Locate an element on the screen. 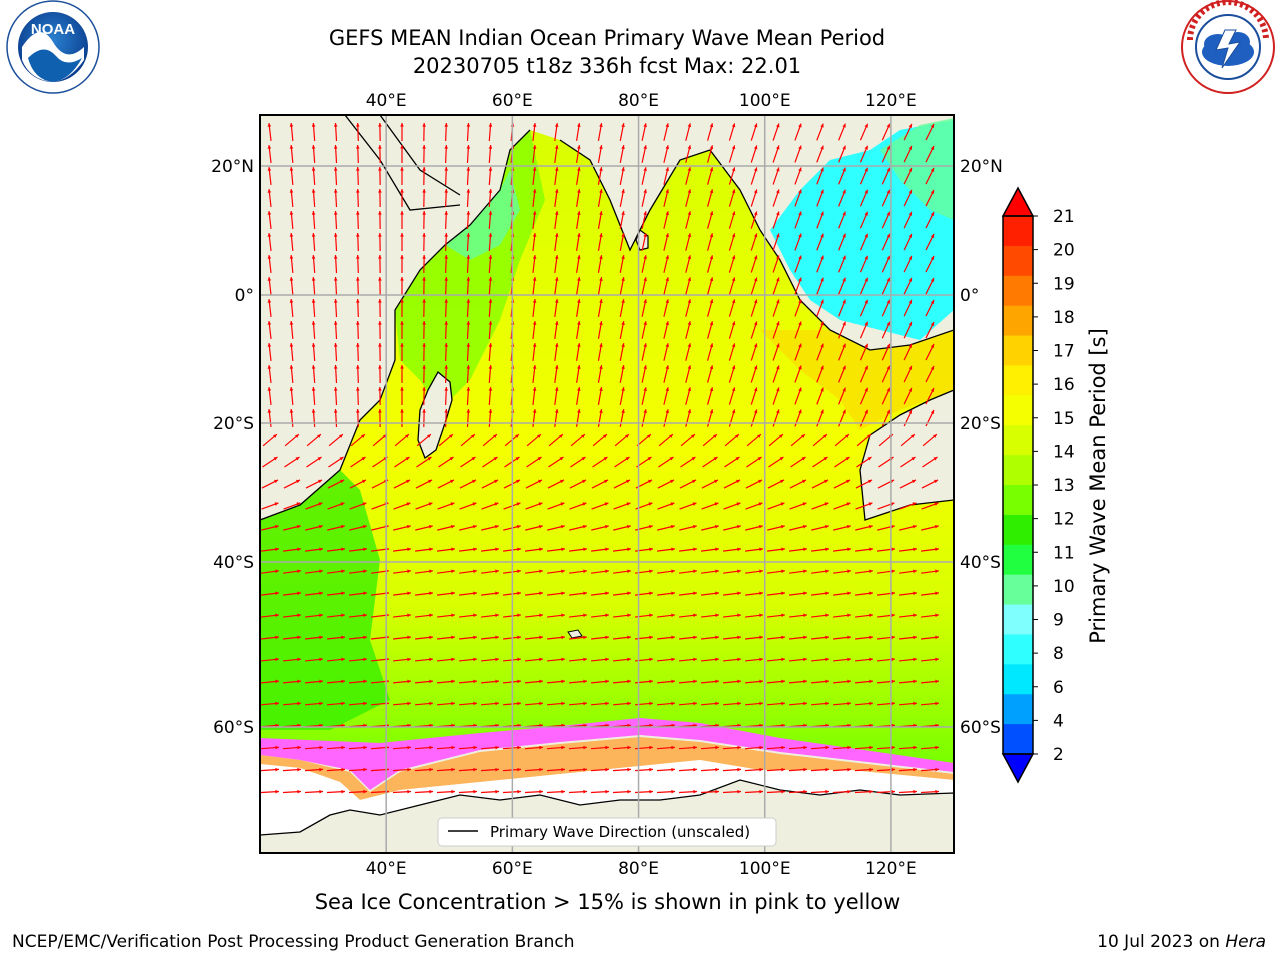 Image resolution: width=1280 pixels, height=960 pixels. colorbar-tick-label-5: 16 is located at coordinates (1064, 385).